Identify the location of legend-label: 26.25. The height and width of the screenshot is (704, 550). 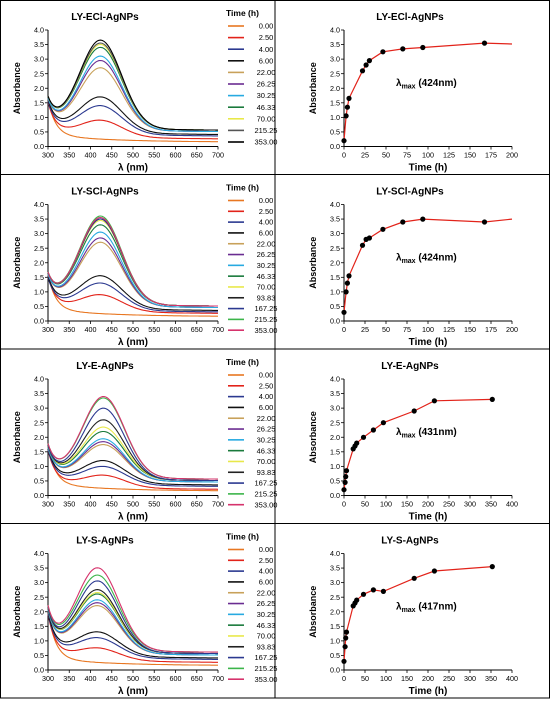
(266, 429).